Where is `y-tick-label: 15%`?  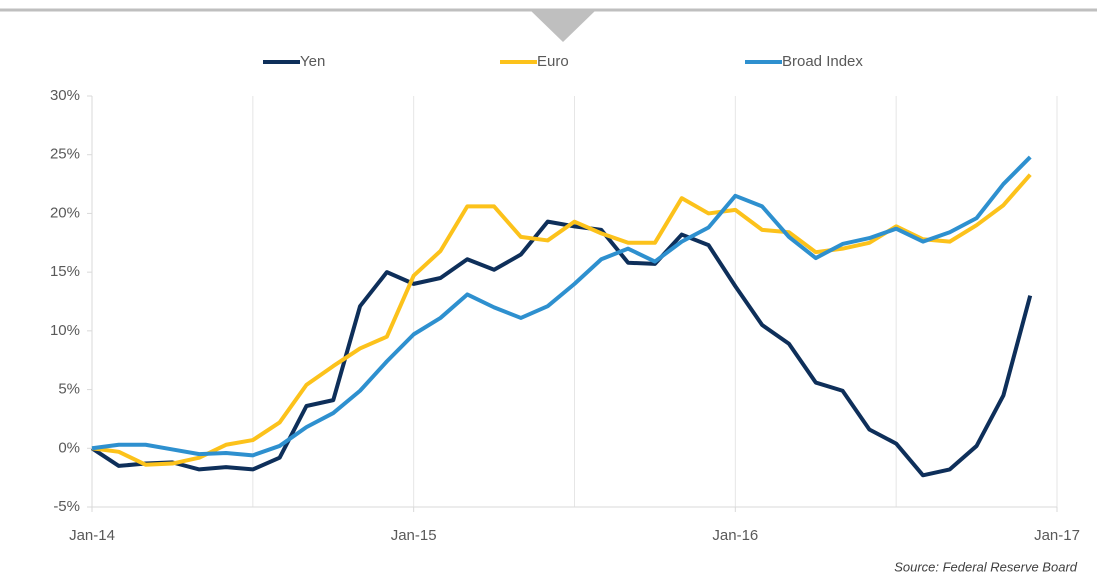 y-tick-label: 15% is located at coordinates (65, 271).